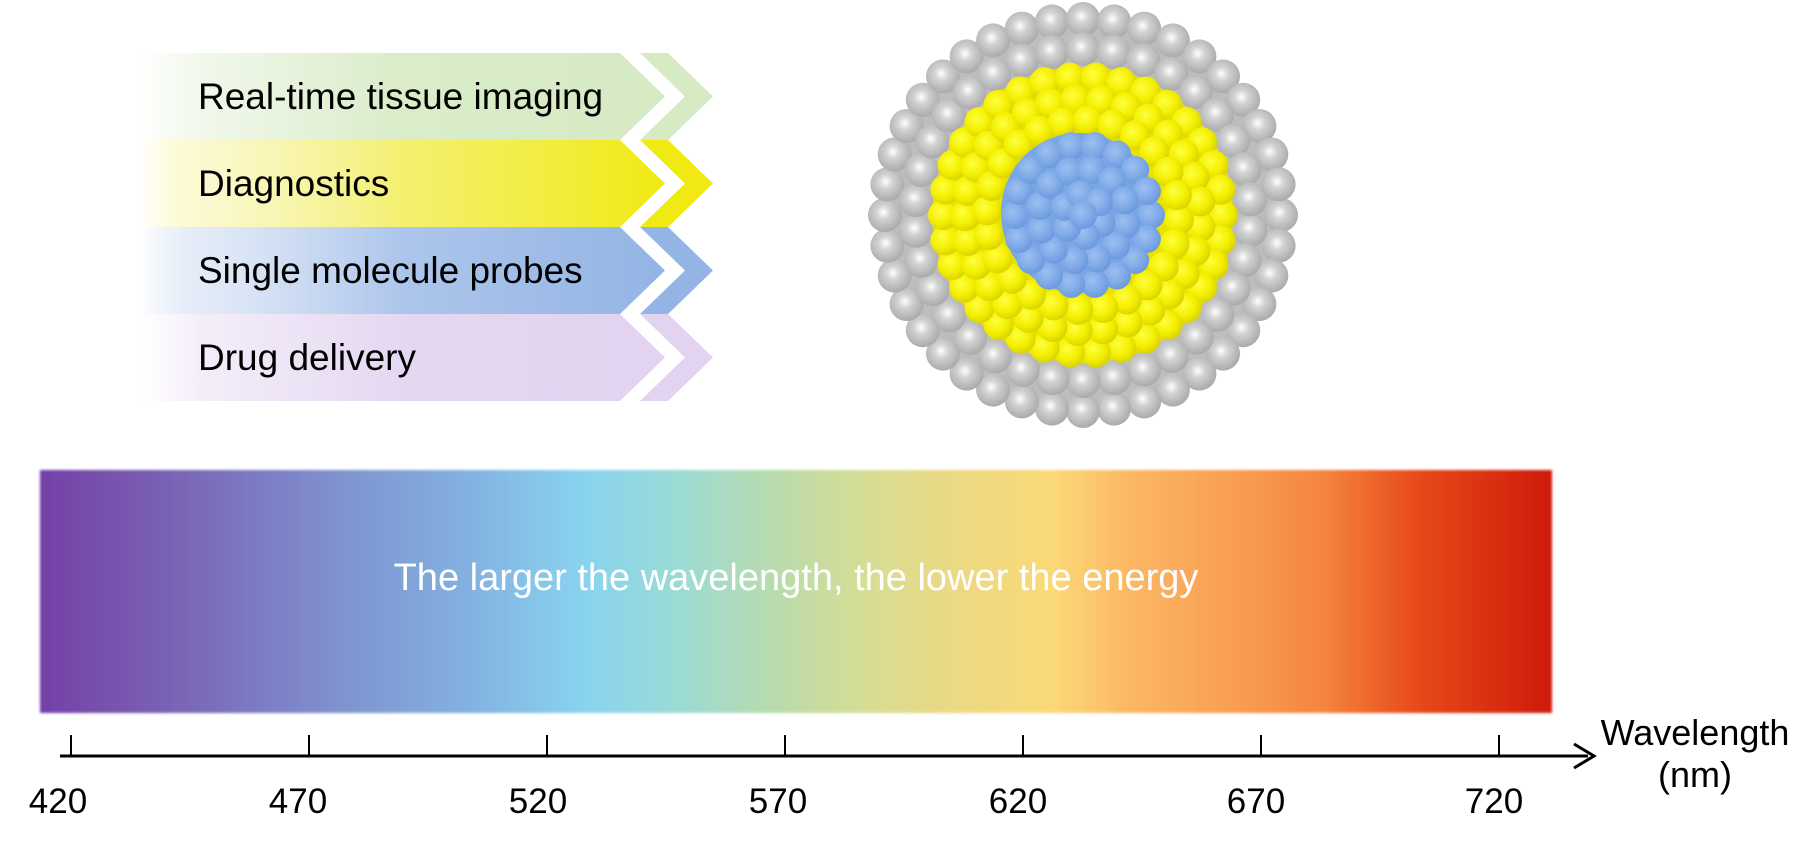 This screenshot has width=1810, height=847. What do you see at coordinates (538, 801) in the screenshot?
I see `tick-label-520: 520` at bounding box center [538, 801].